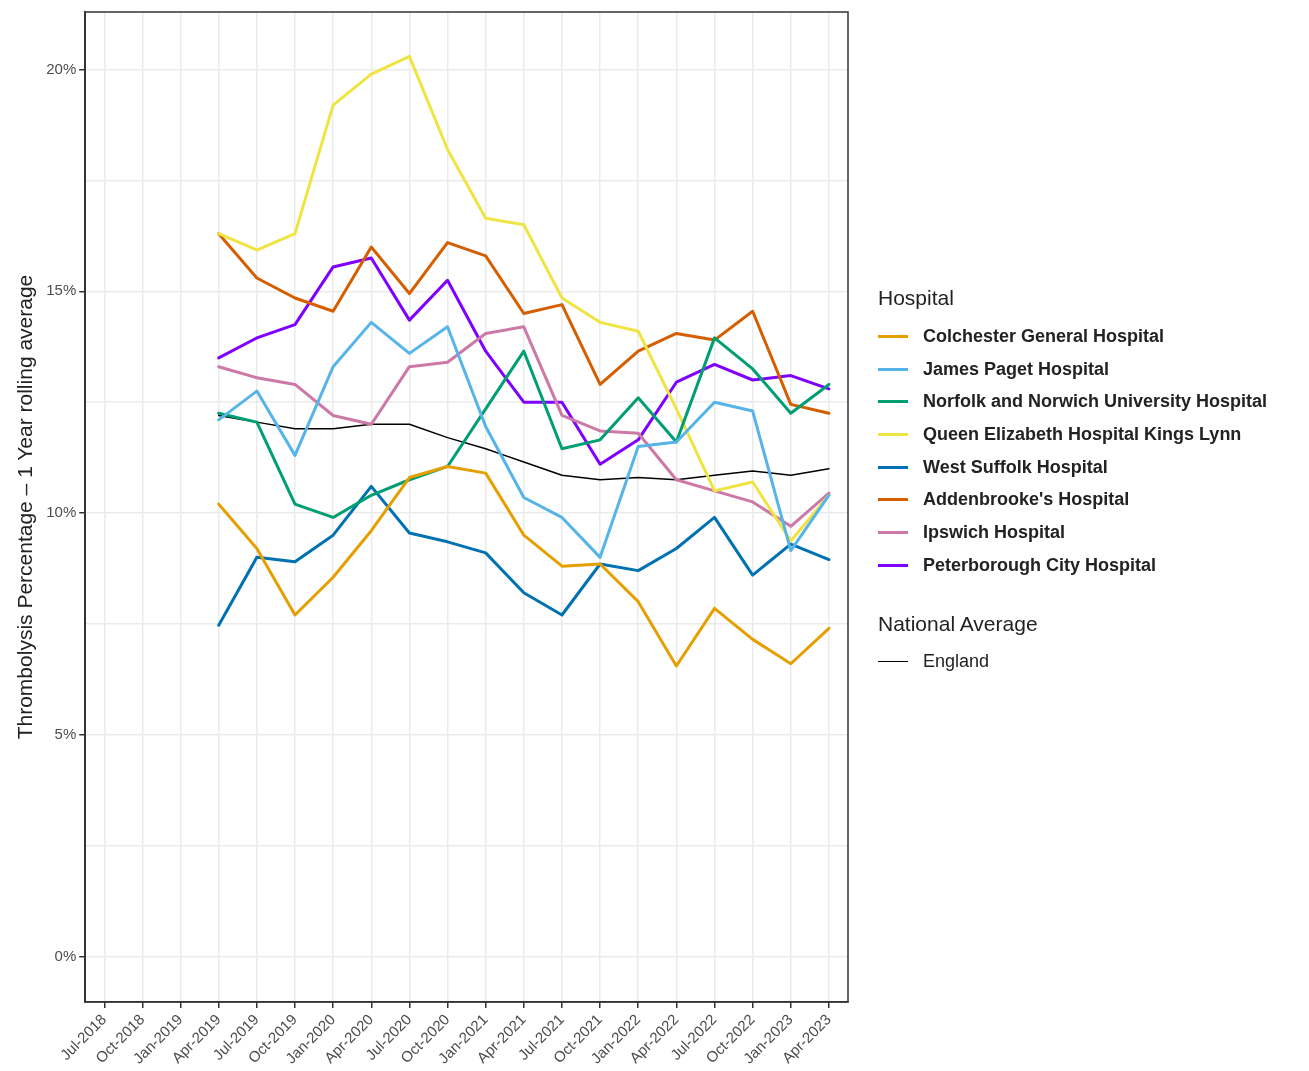  Describe the element at coordinates (61, 512) in the screenshot. I see `y-tick-label: 10%` at that location.